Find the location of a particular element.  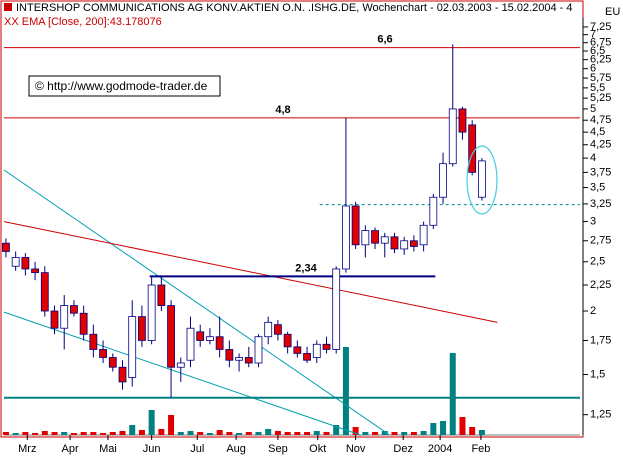

y-tick-label: 3,25 is located at coordinates (600, 204).